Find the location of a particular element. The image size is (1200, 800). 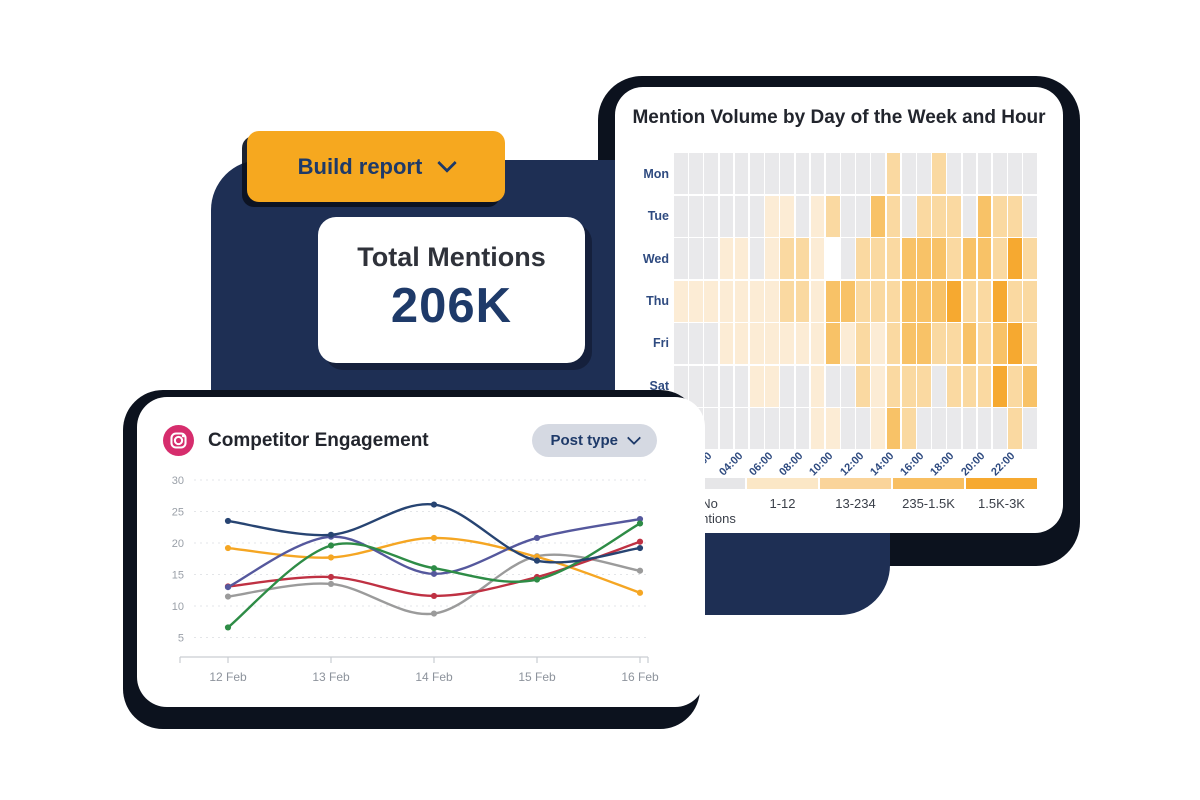

instagram-icon is located at coordinates (178, 440).